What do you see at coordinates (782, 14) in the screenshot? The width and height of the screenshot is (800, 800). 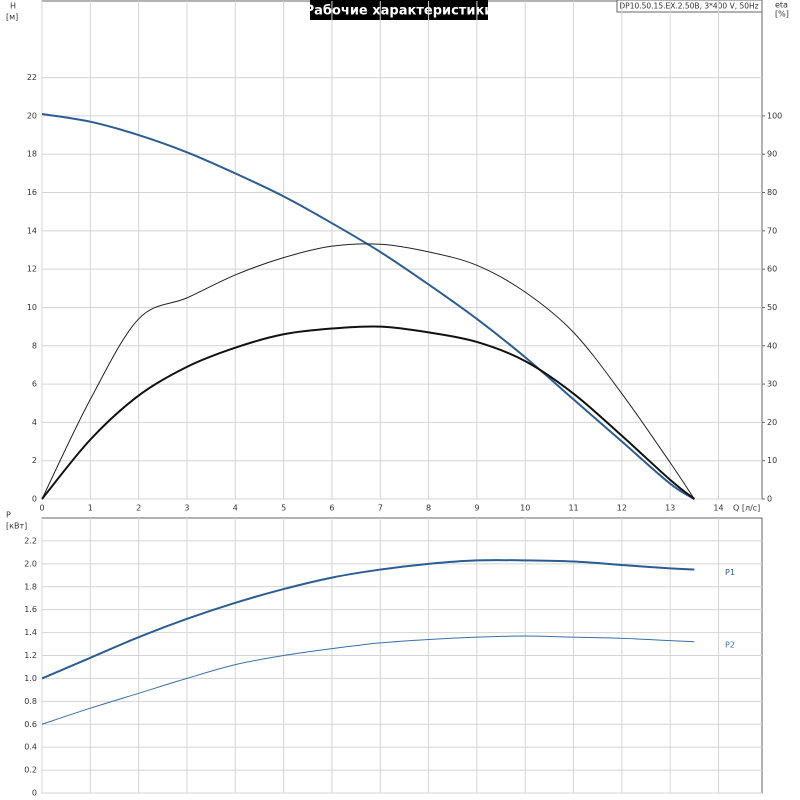 I see `y2-unit: [%]` at bounding box center [782, 14].